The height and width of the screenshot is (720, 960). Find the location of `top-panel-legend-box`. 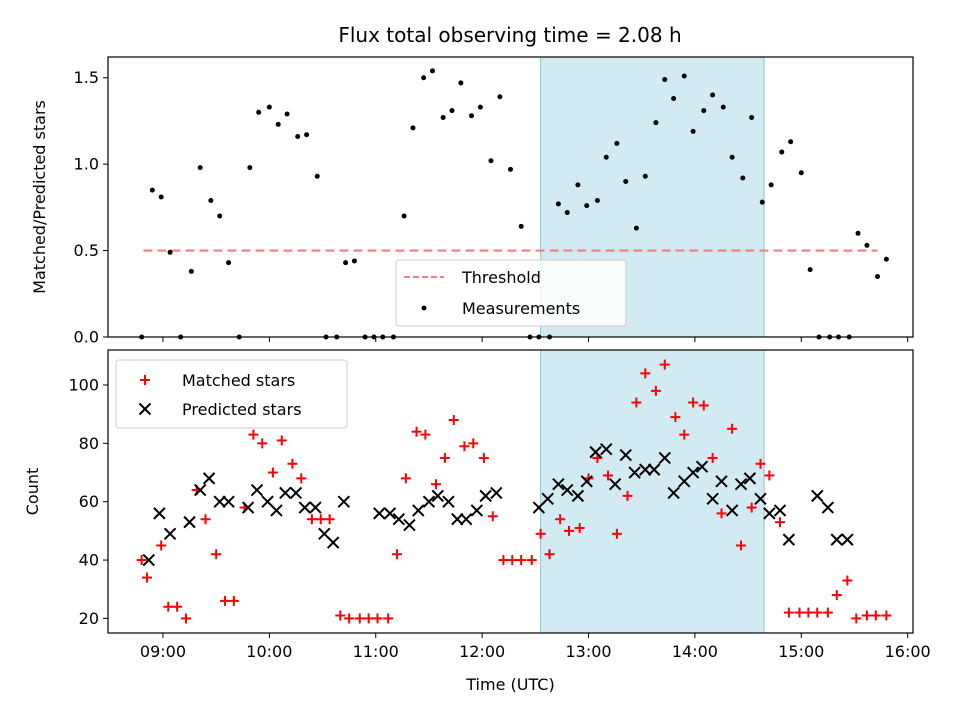

top-panel-legend-box is located at coordinates (511, 293).